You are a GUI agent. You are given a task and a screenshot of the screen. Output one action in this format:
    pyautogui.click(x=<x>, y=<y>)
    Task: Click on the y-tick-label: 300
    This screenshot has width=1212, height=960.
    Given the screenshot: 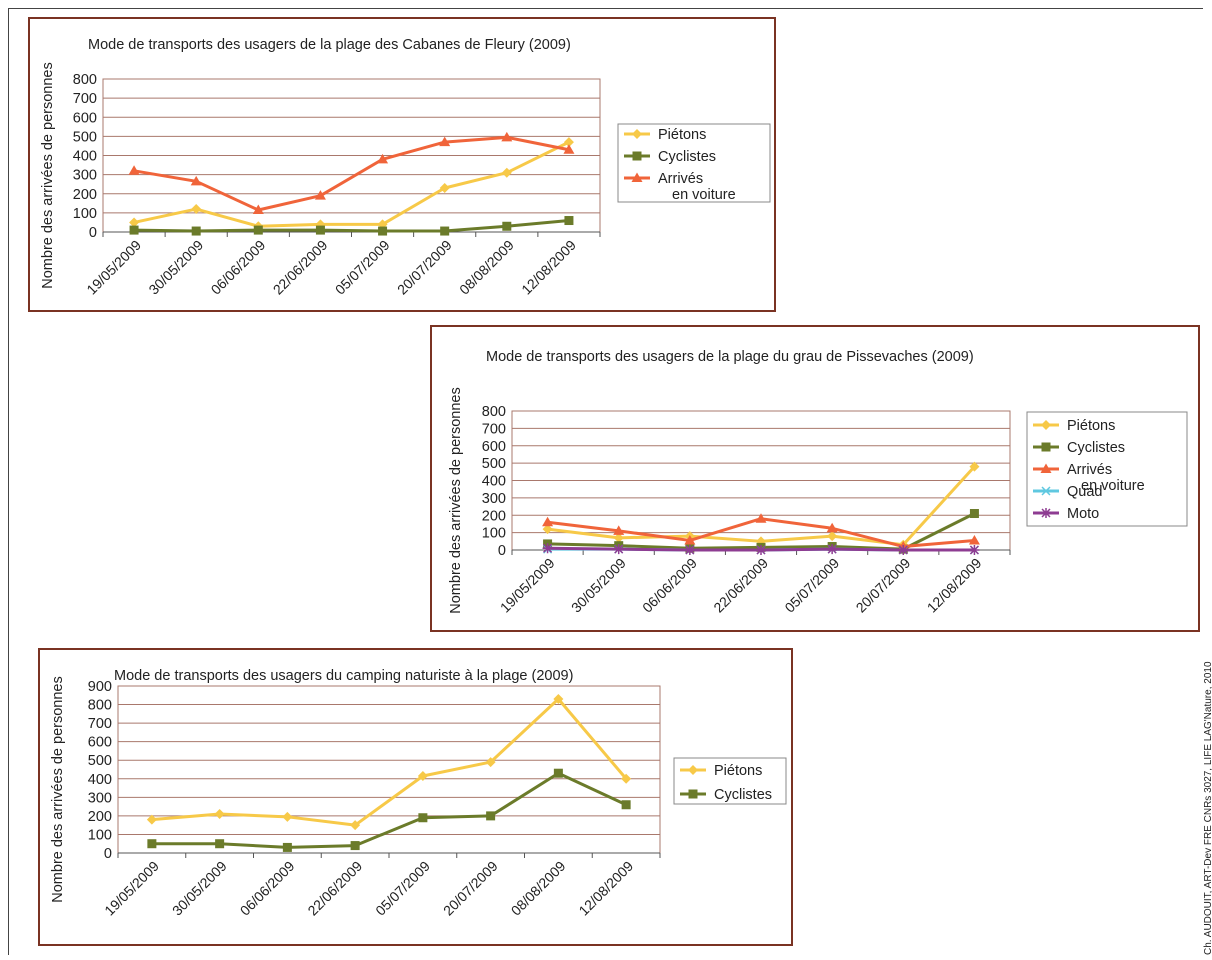 What is the action you would take?
    pyautogui.click(x=494, y=499)
    